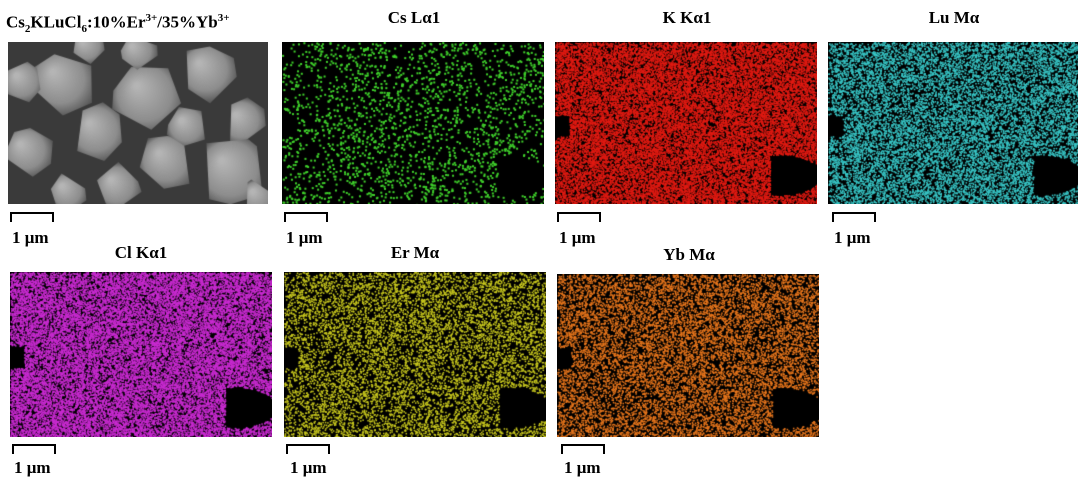 The height and width of the screenshot is (479, 1081). Describe the element at coordinates (118, 24) in the screenshot. I see `sample-title: Cs2KLuCl6:10%Er3+/35%Yb3+` at that location.